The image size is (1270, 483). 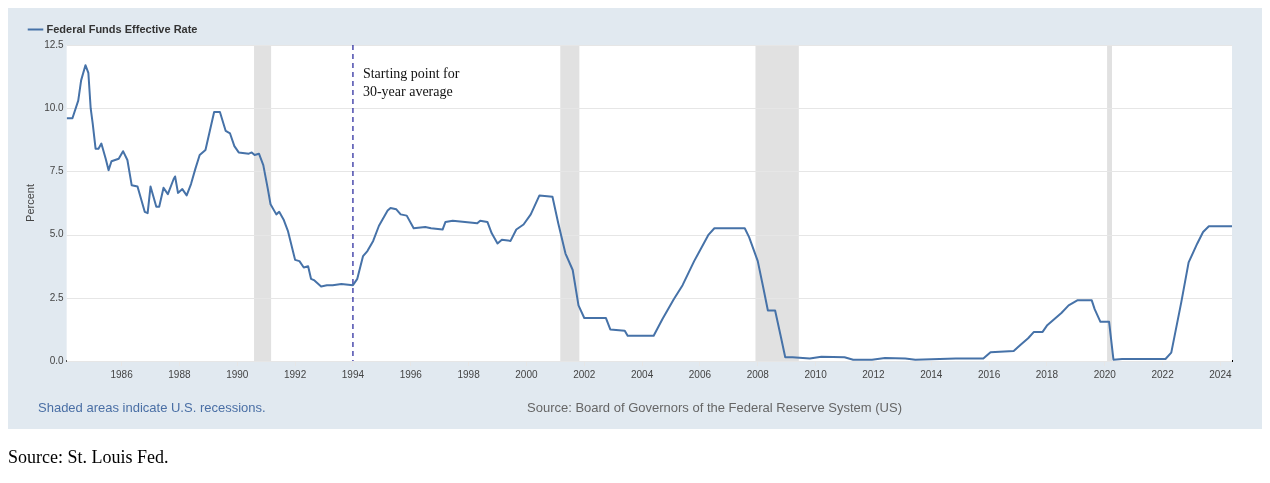 I want to click on x-tick-label: 2010, so click(x=816, y=374).